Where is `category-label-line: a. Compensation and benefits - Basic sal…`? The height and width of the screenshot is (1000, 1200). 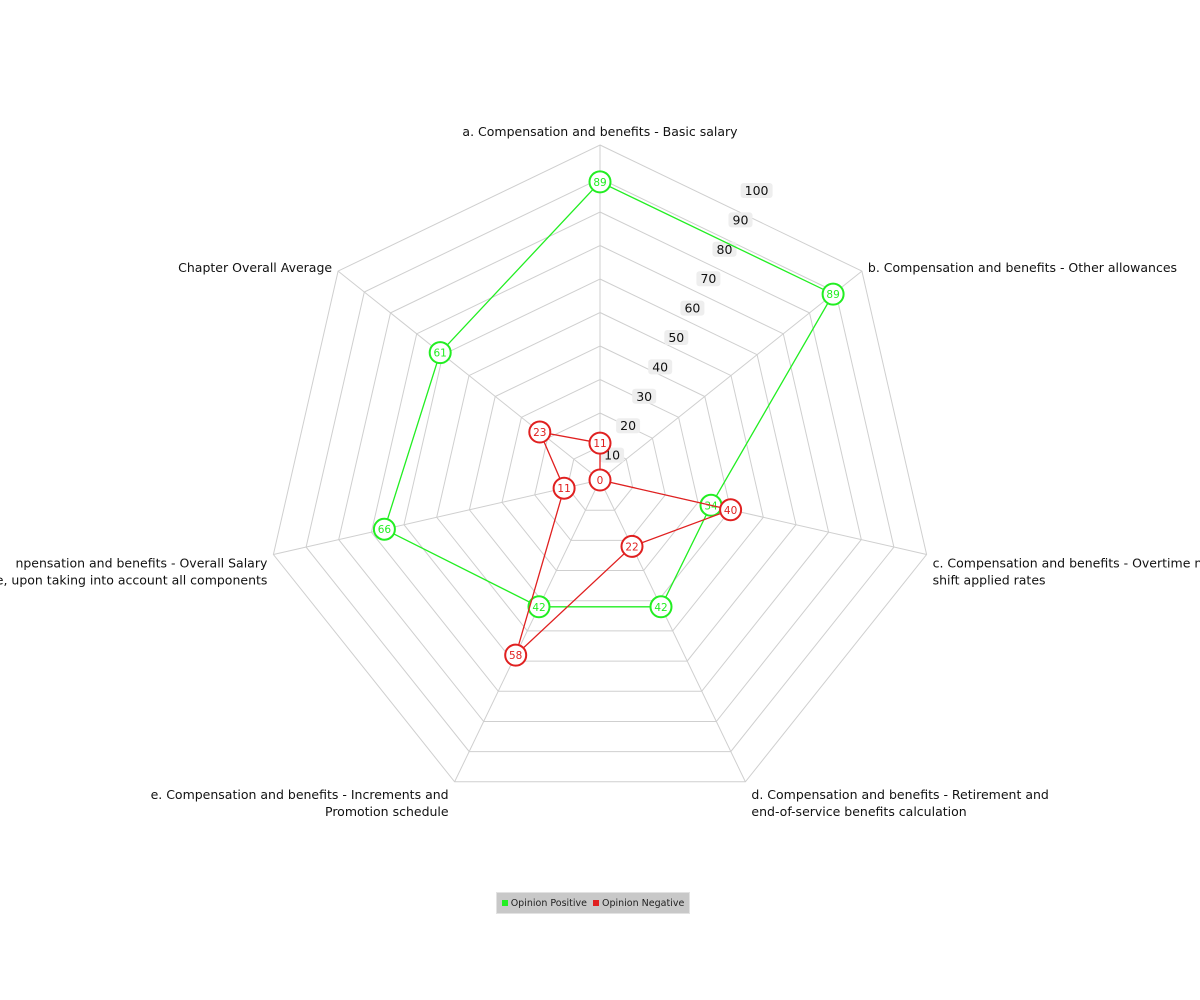
category-label-line: a. Compensation and benefits - Basic sal… is located at coordinates (600, 131).